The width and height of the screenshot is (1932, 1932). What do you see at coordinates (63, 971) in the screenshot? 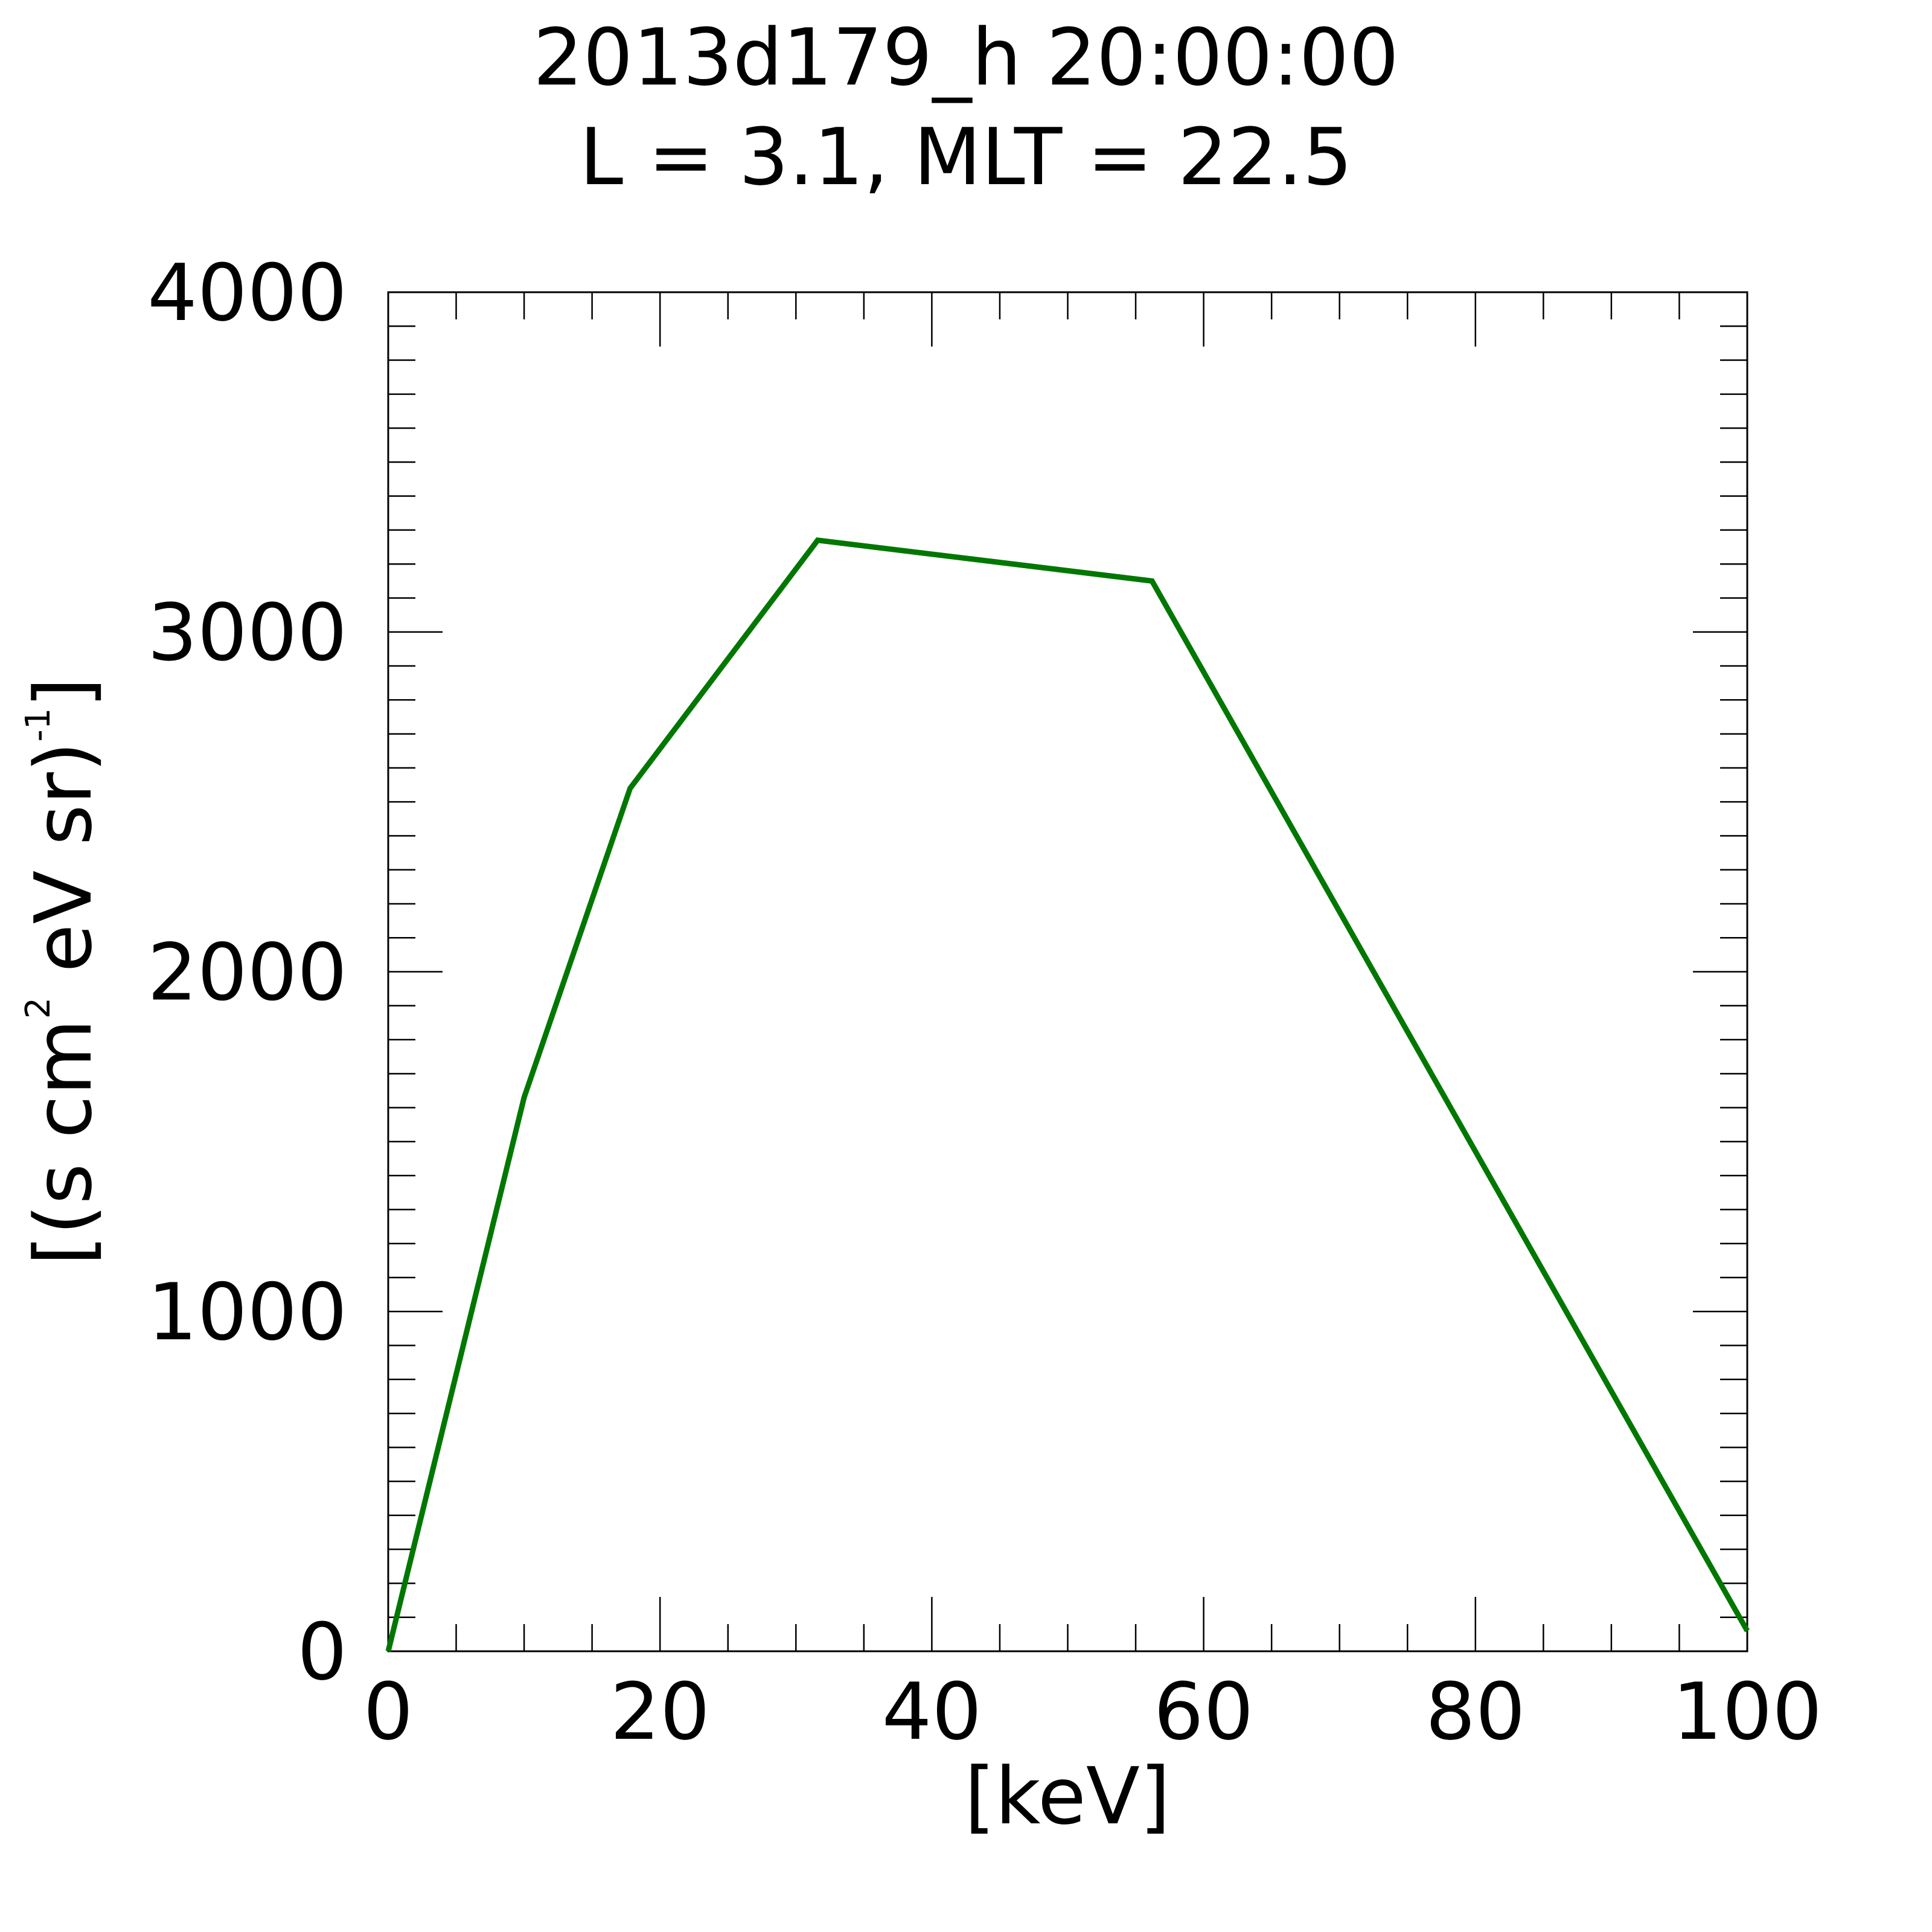
I see `y-axis-label: [(s cm2 eV sr)-1]` at bounding box center [63, 971].